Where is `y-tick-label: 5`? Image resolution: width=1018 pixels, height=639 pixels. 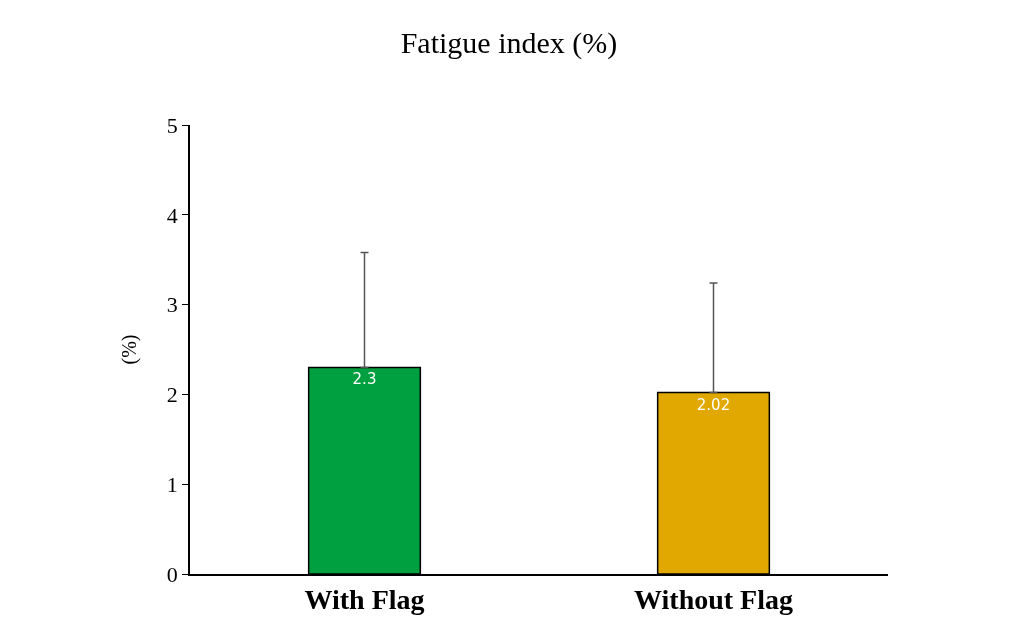
y-tick-label: 5 is located at coordinates (172, 125).